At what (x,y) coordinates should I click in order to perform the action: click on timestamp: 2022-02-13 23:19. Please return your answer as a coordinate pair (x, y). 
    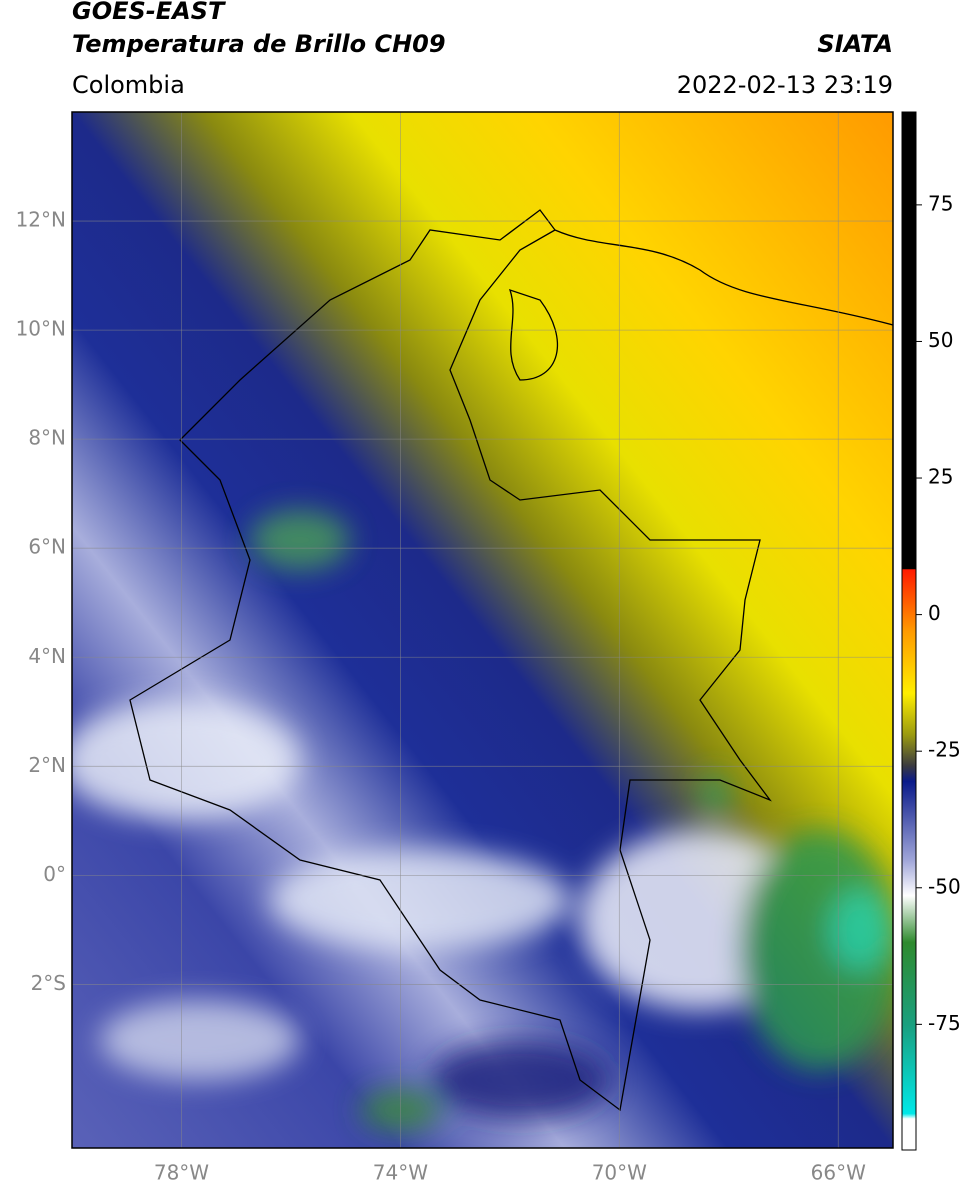
    Looking at the image, I should click on (785, 85).